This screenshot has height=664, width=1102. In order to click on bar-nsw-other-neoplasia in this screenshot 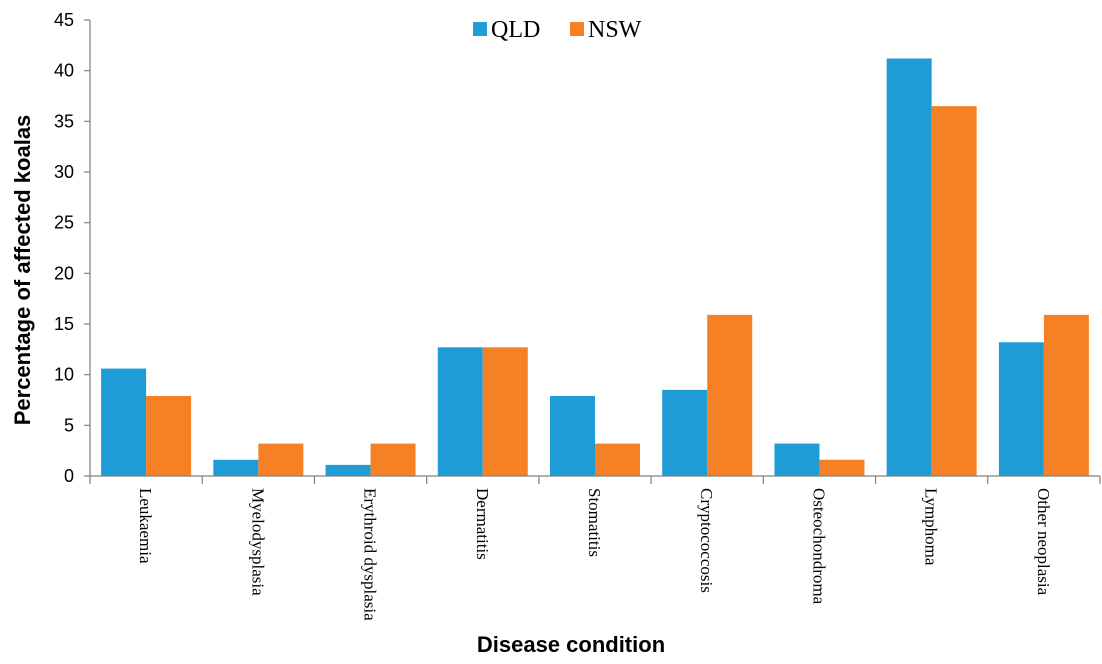, I will do `click(1066, 395)`.